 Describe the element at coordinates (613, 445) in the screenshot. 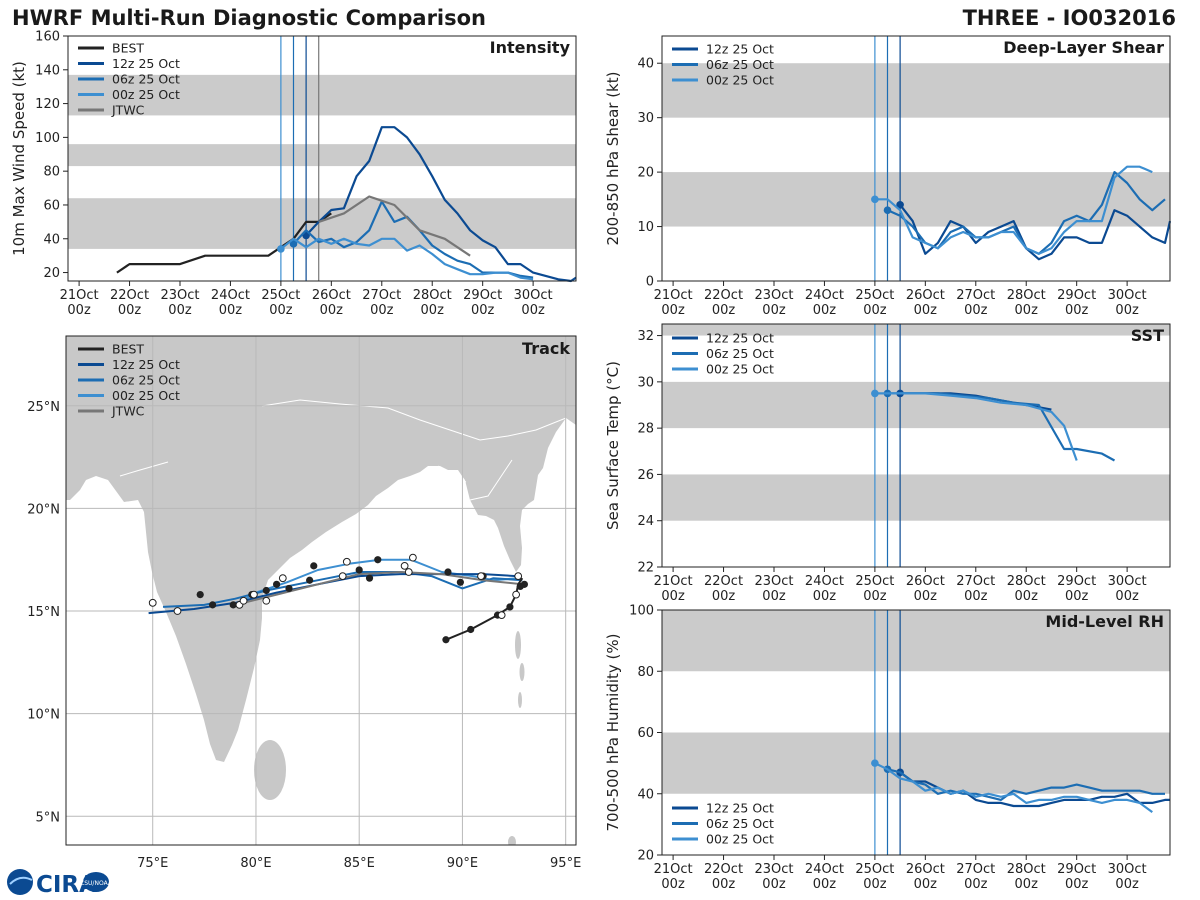

I see `y-axis-label: Sea Surface Temp (°C)` at that location.